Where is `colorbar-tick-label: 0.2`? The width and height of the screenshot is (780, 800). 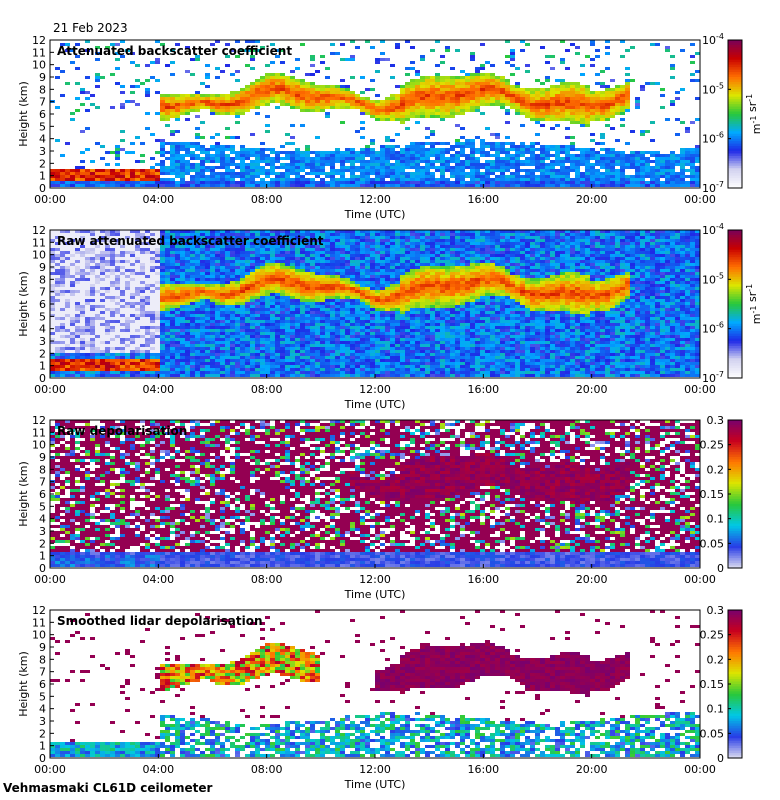
colorbar-tick-label: 0.2 is located at coordinates (716, 659).